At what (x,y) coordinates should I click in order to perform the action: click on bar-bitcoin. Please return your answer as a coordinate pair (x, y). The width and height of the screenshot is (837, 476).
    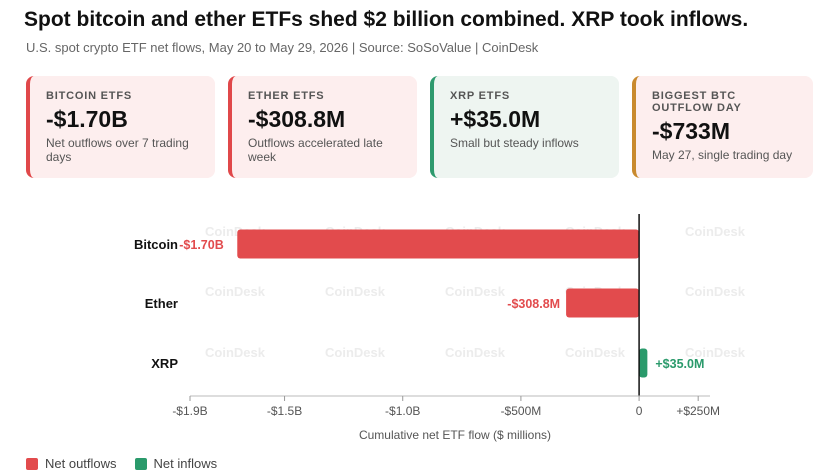
    Looking at the image, I should click on (438, 244).